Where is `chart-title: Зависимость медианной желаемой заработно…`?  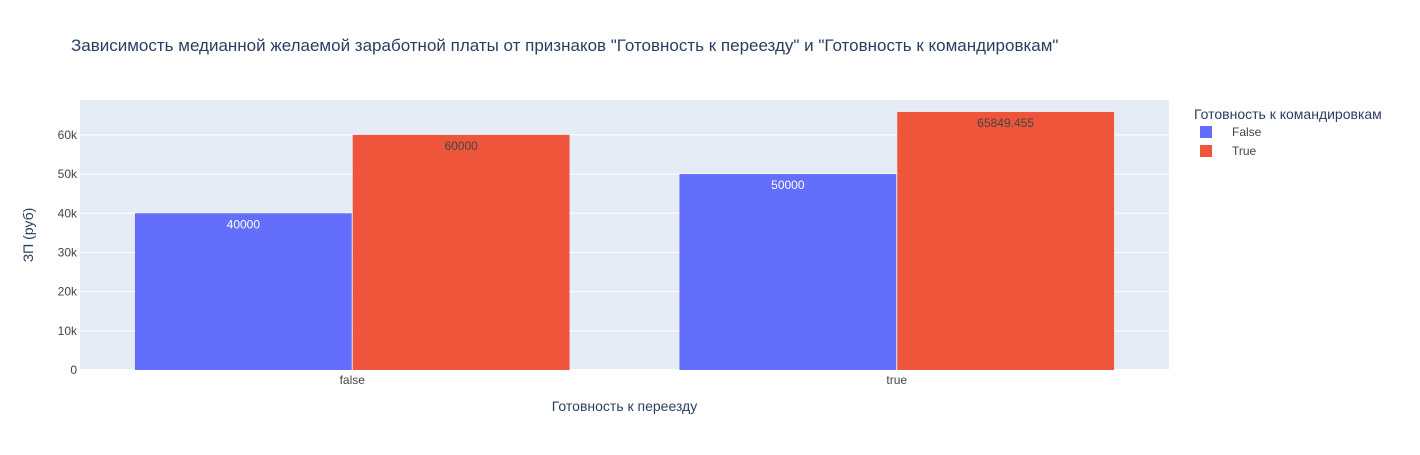
chart-title: Зависимость медианной желаемой заработно… is located at coordinates (564, 45).